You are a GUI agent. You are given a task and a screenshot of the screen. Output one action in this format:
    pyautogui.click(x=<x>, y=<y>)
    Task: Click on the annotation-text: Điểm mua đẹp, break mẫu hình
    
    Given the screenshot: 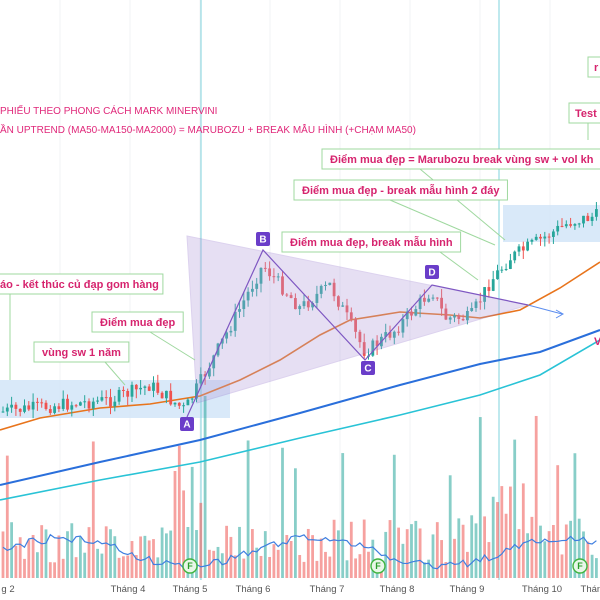 What is the action you would take?
    pyautogui.click(x=371, y=242)
    